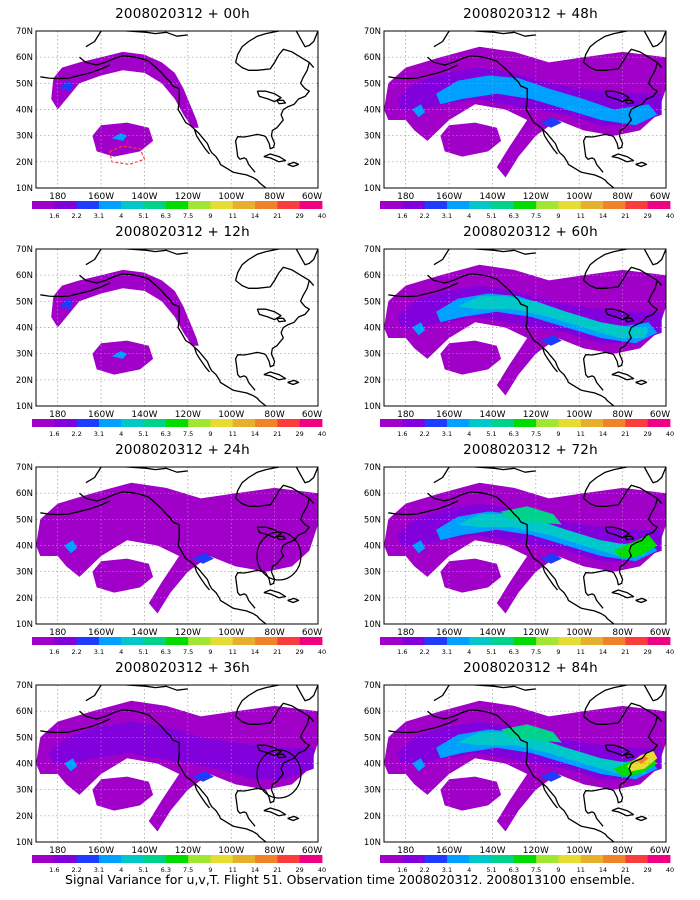  I want to click on lon-tick-label: 60W, so click(312, 197).